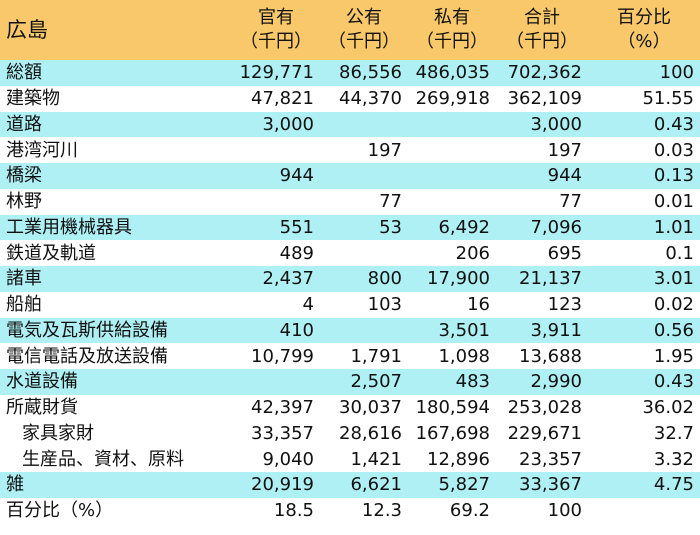 The width and height of the screenshot is (700, 535). Describe the element at coordinates (673, 150) in the screenshot. I see `table-cell: 0.03` at that location.